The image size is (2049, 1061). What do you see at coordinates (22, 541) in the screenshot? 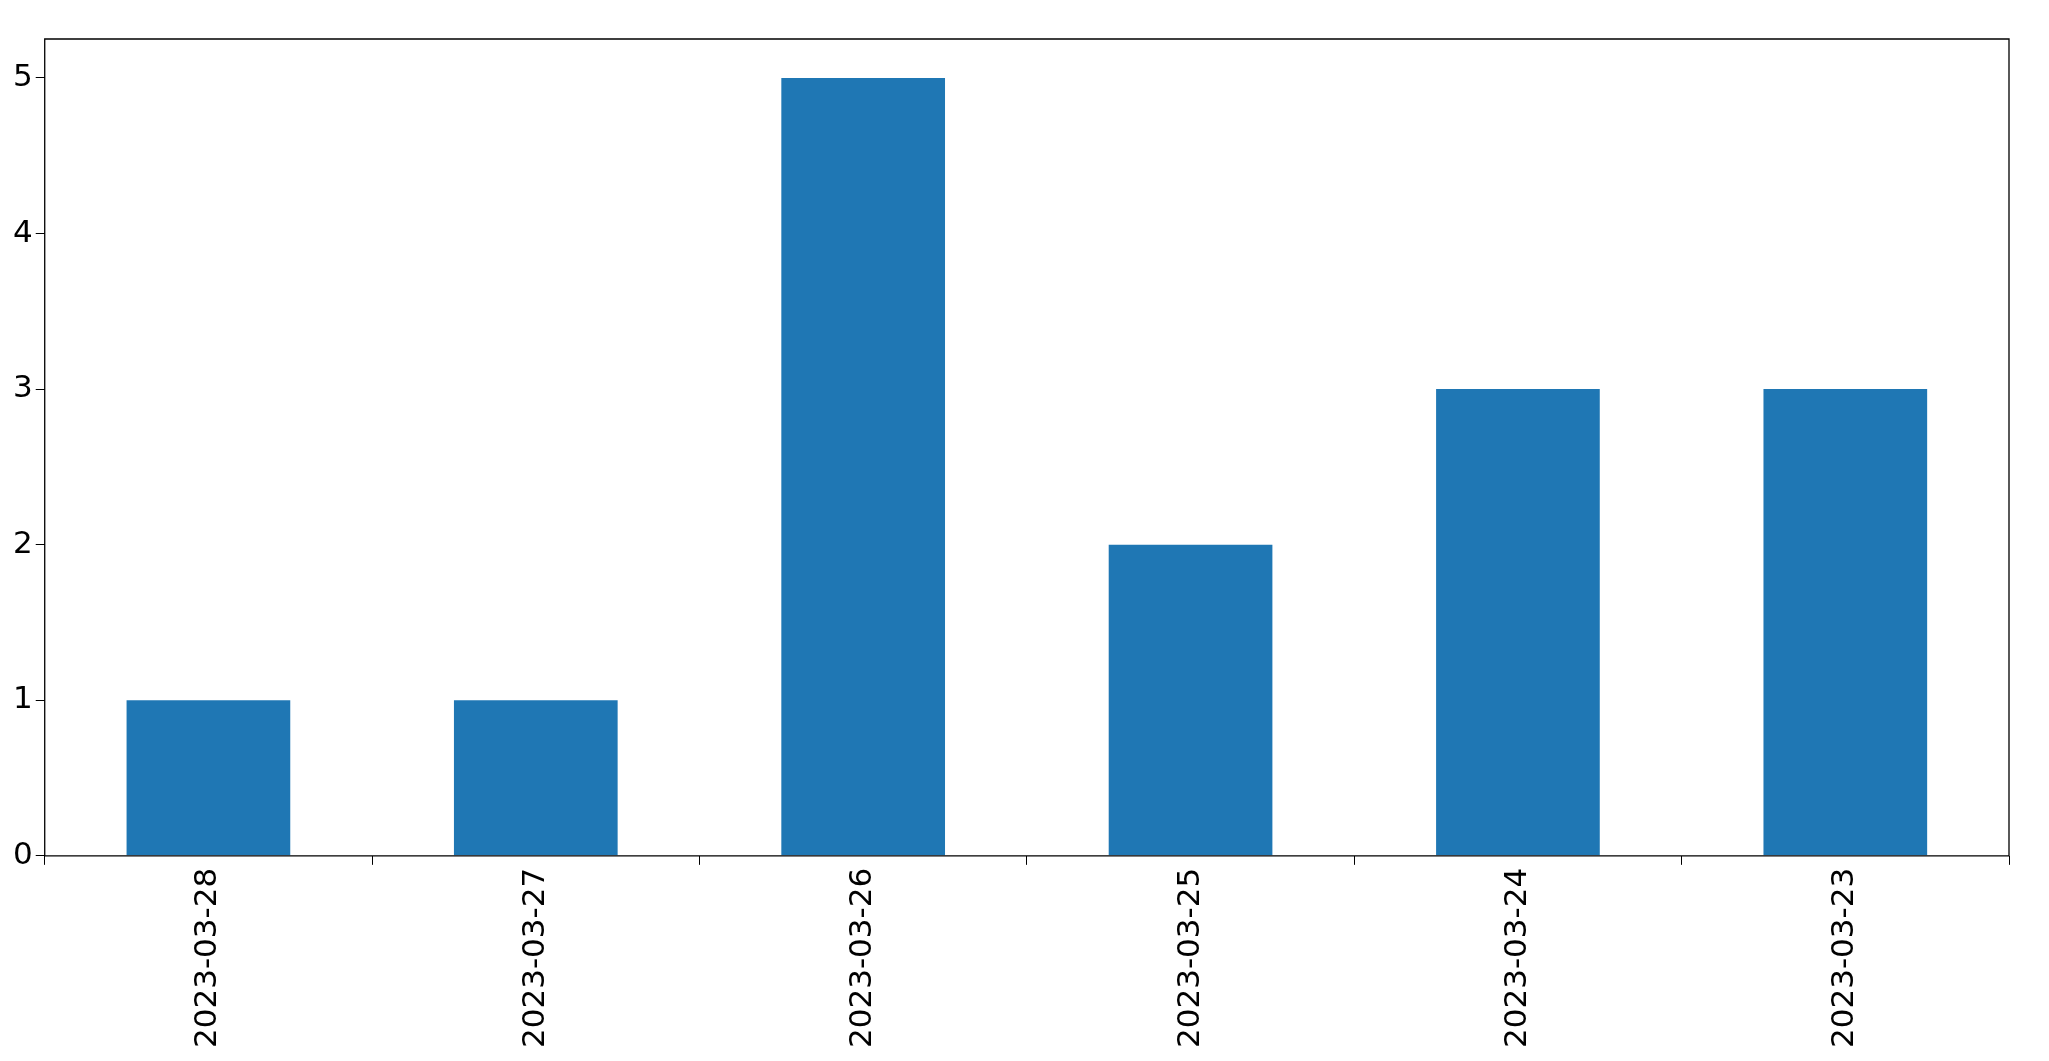
I see `y-tick-label: 2` at bounding box center [22, 541].